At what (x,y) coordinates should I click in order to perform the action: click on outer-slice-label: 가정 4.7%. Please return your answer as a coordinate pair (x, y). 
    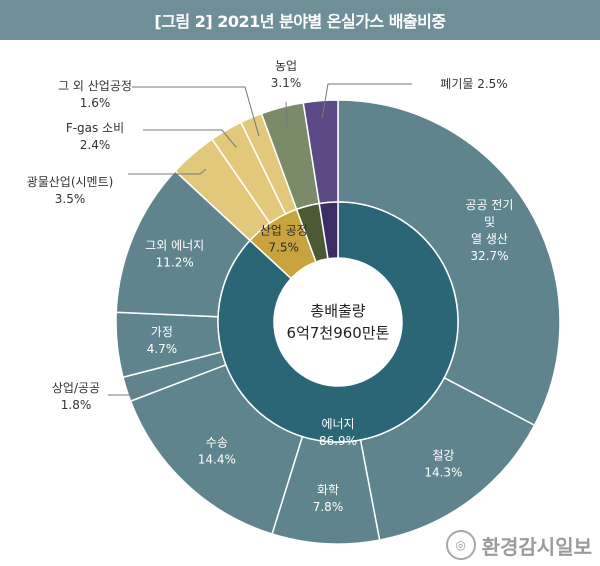
    Looking at the image, I should click on (162, 340).